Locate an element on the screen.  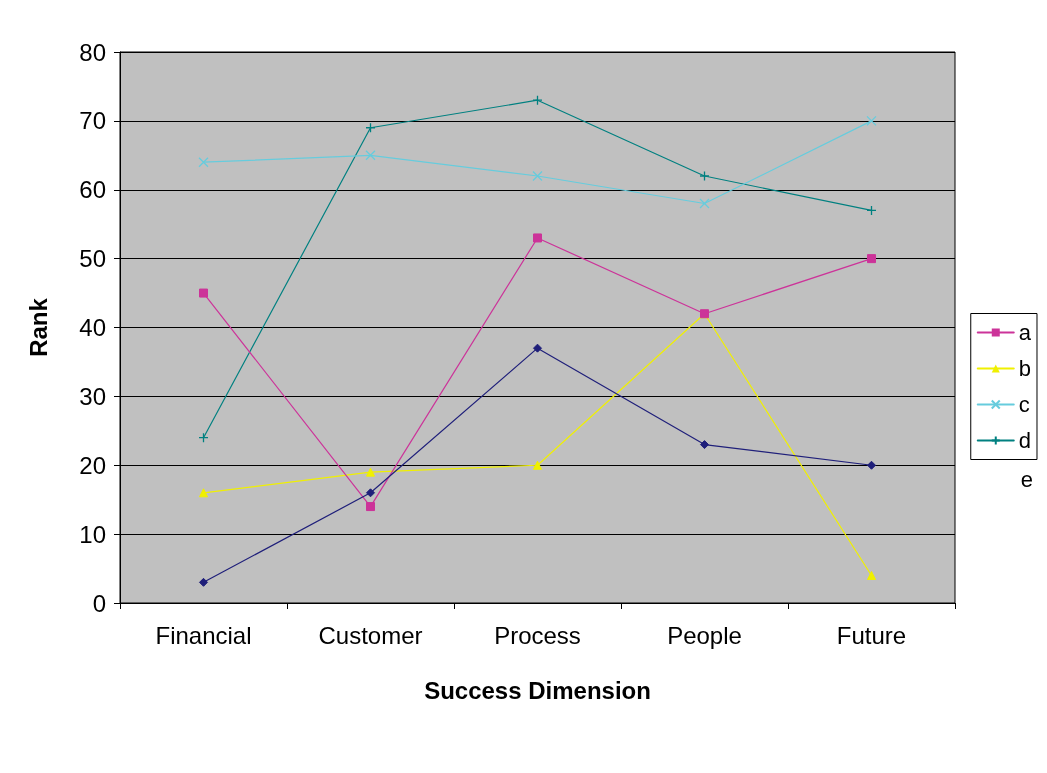
legend-label: d is located at coordinates (1025, 440).